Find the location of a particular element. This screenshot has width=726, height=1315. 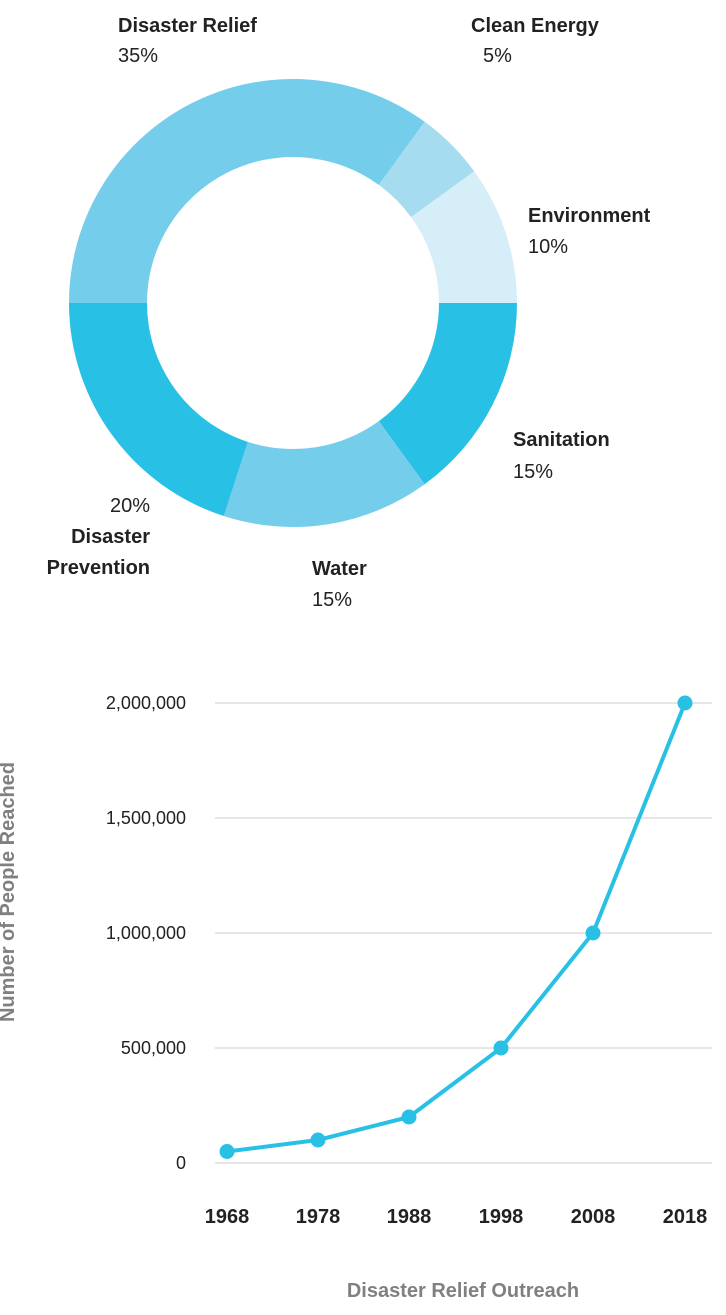

slice-label-water: Water is located at coordinates (339, 569).